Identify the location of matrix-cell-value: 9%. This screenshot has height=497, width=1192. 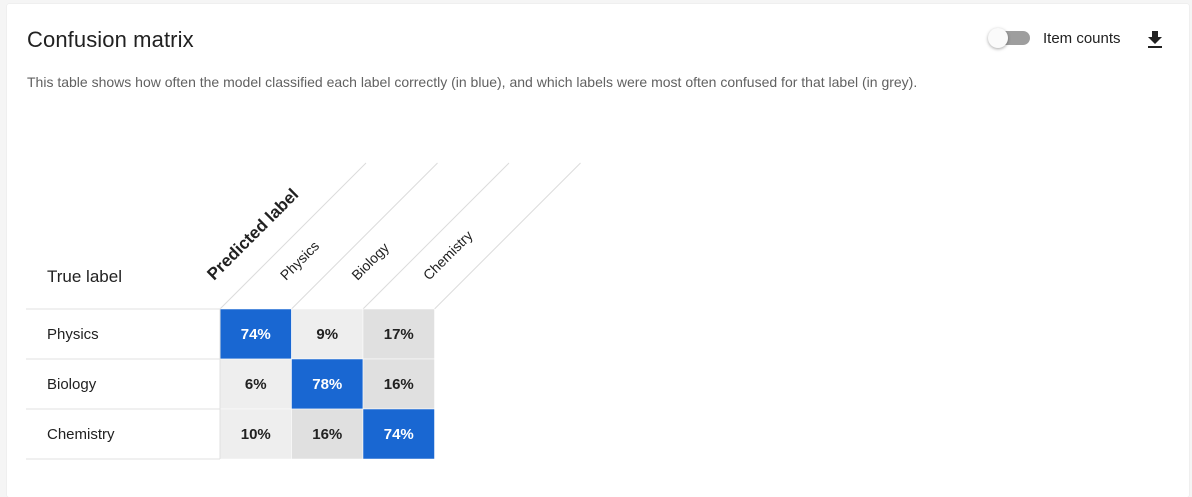
(327, 334).